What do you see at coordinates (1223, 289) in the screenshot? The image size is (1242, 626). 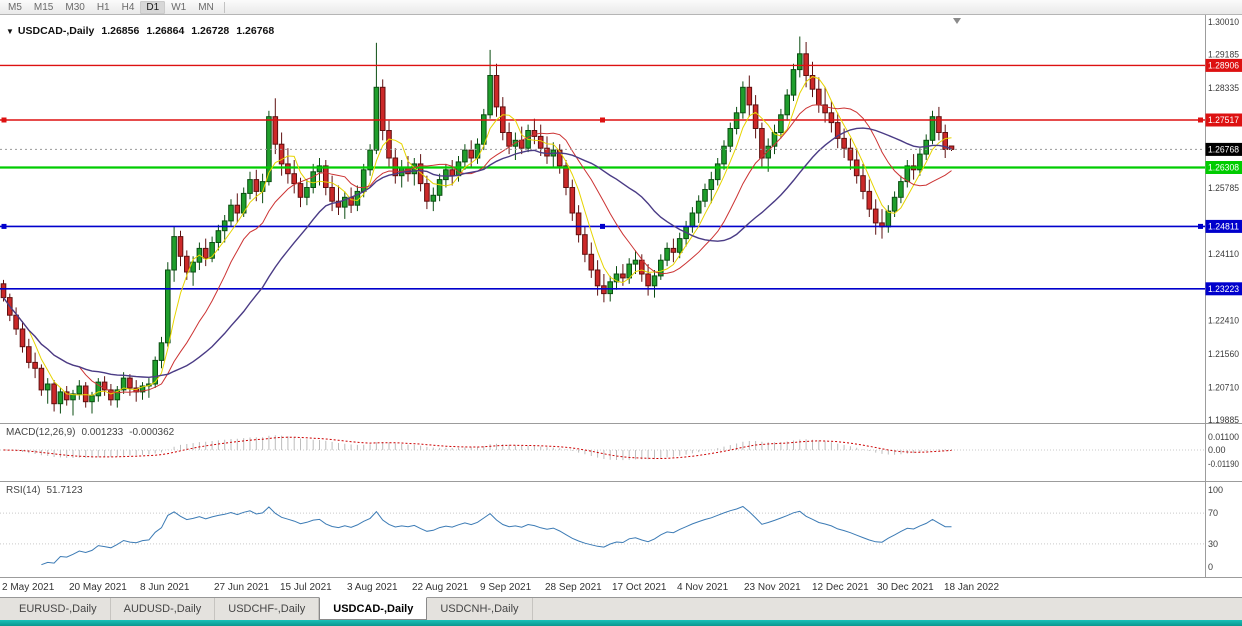 I see `hline-price-label: 1.23223` at bounding box center [1223, 289].